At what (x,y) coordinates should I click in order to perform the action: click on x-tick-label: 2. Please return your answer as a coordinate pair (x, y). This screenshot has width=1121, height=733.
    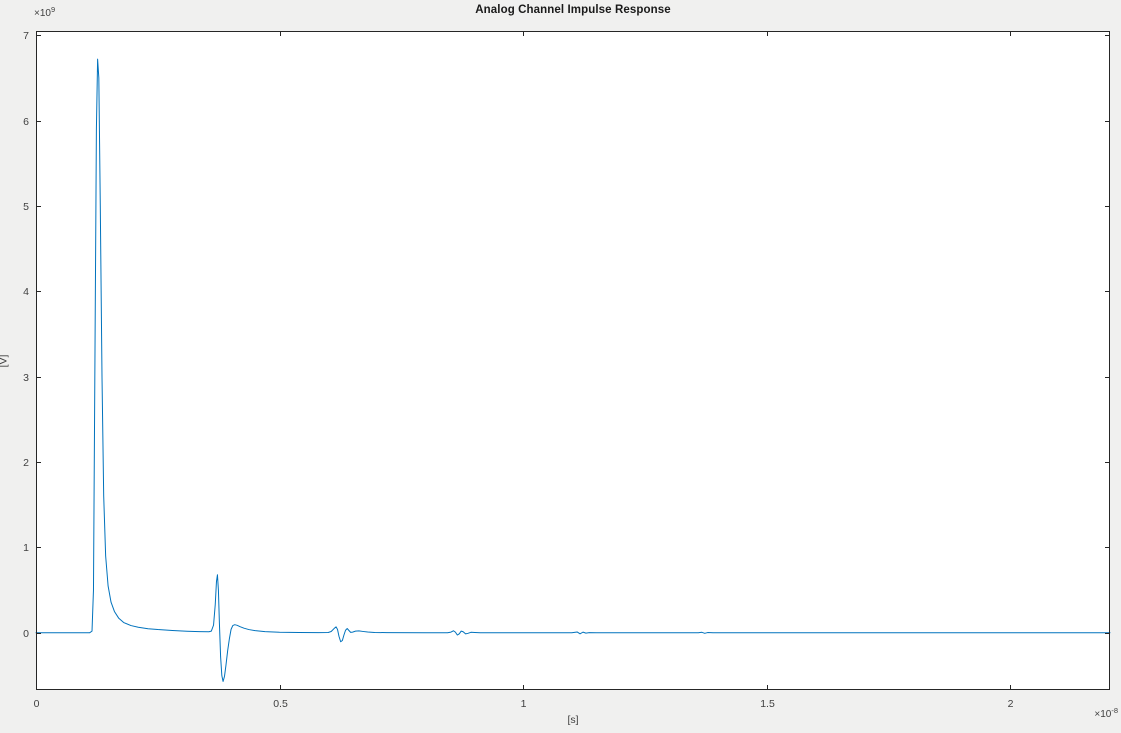
    Looking at the image, I should click on (1011, 704).